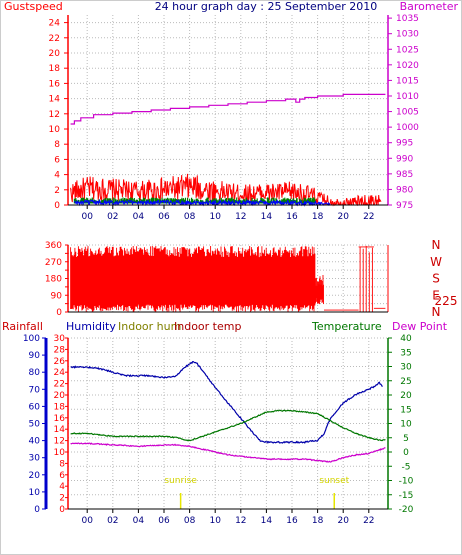 The height and width of the screenshot is (555, 462). I want to click on rainfall-axis-tick-label: 16, so click(60, 419).